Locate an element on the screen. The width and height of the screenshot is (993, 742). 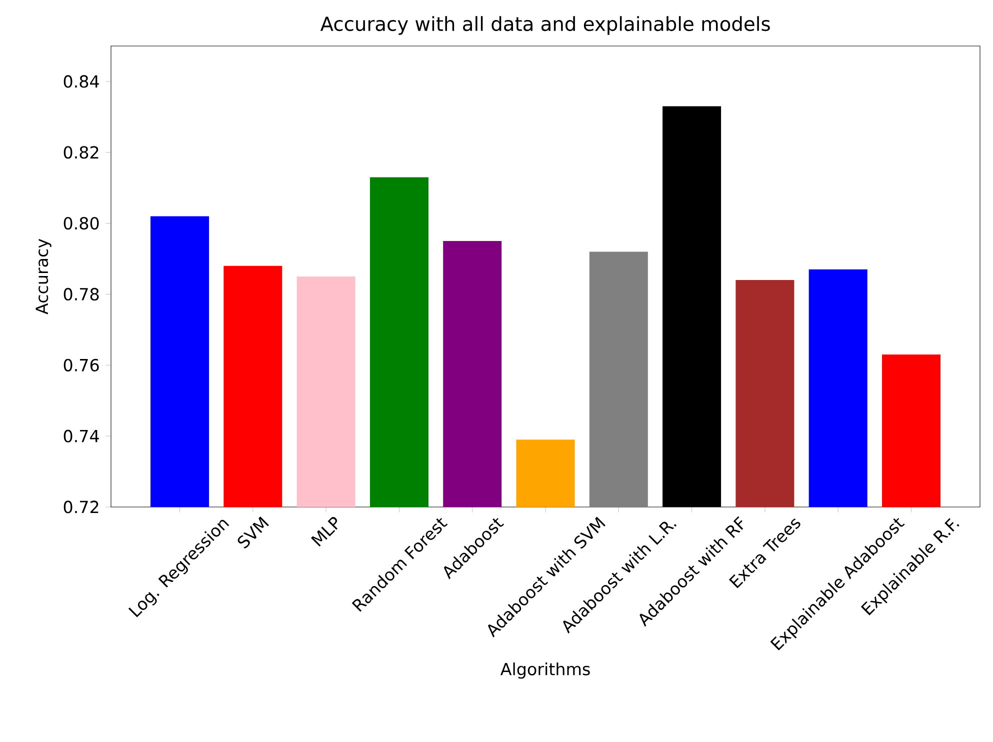
y-tick-label: 0.72 is located at coordinates (81, 507).